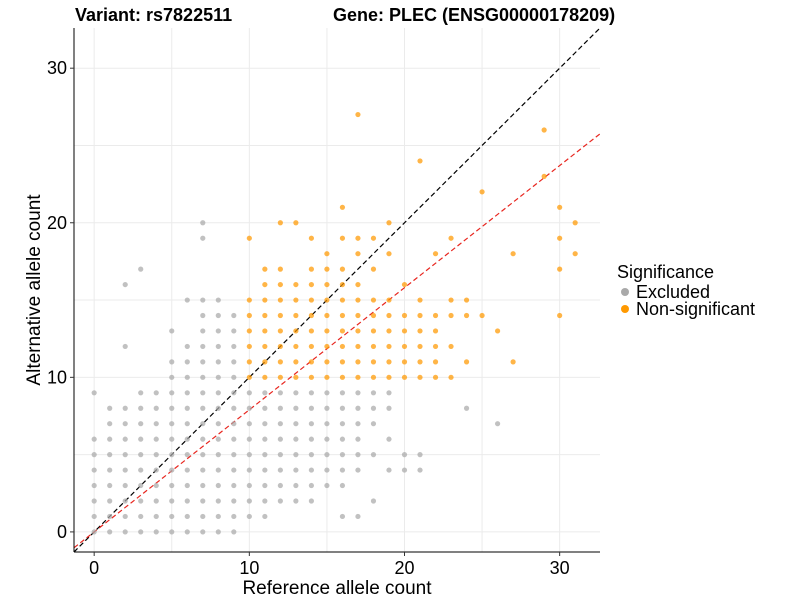 The width and height of the screenshot is (800, 600). Describe the element at coordinates (57, 68) in the screenshot. I see `y-tick-label: 30` at that location.